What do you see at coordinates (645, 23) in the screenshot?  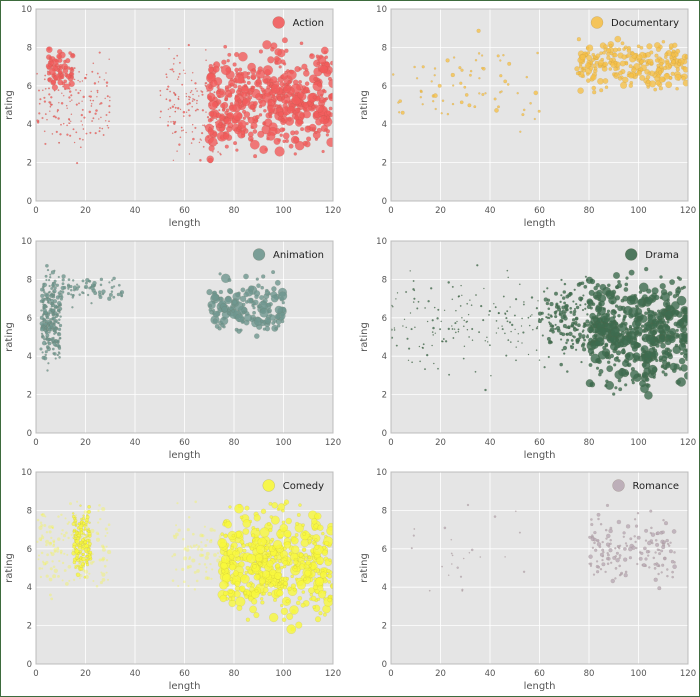 I see `legend-label: Documentary` at bounding box center [645, 23].